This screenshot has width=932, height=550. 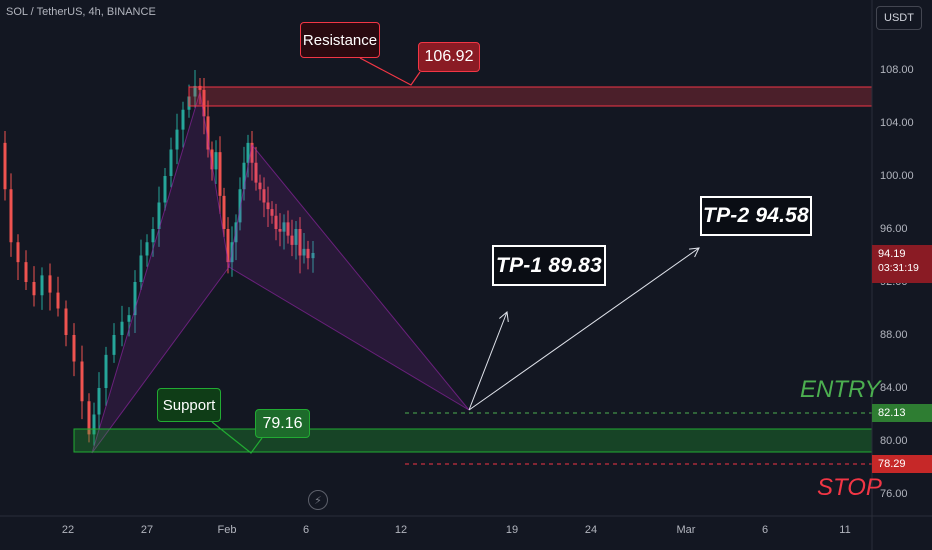 What do you see at coordinates (897, 176) in the screenshot?
I see `y-axis-label: 100.00` at bounding box center [897, 176].